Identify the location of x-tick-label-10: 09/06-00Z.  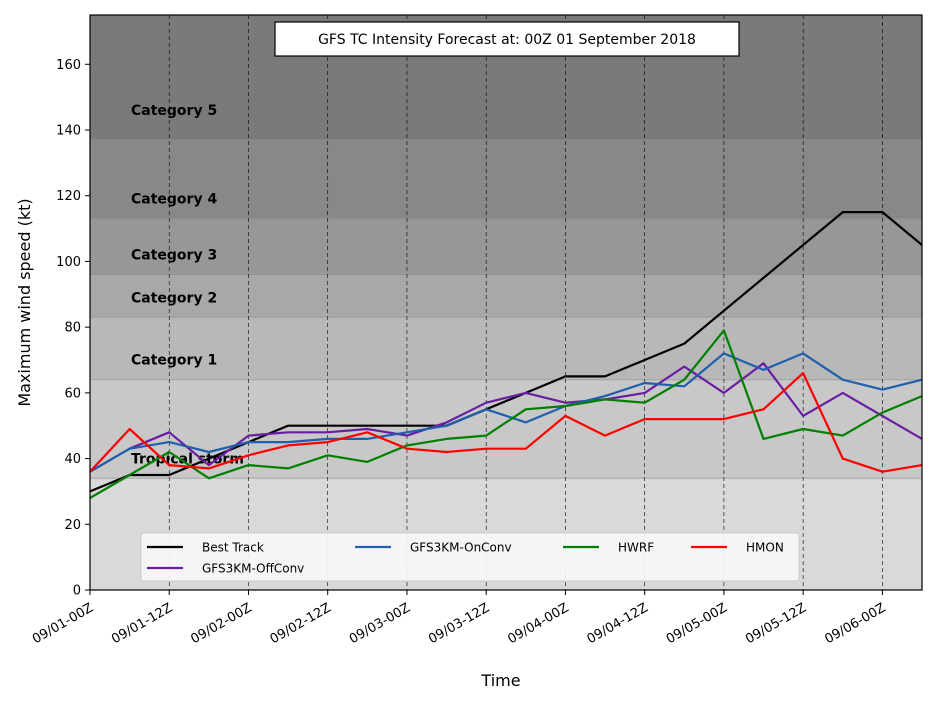
(855, 623).